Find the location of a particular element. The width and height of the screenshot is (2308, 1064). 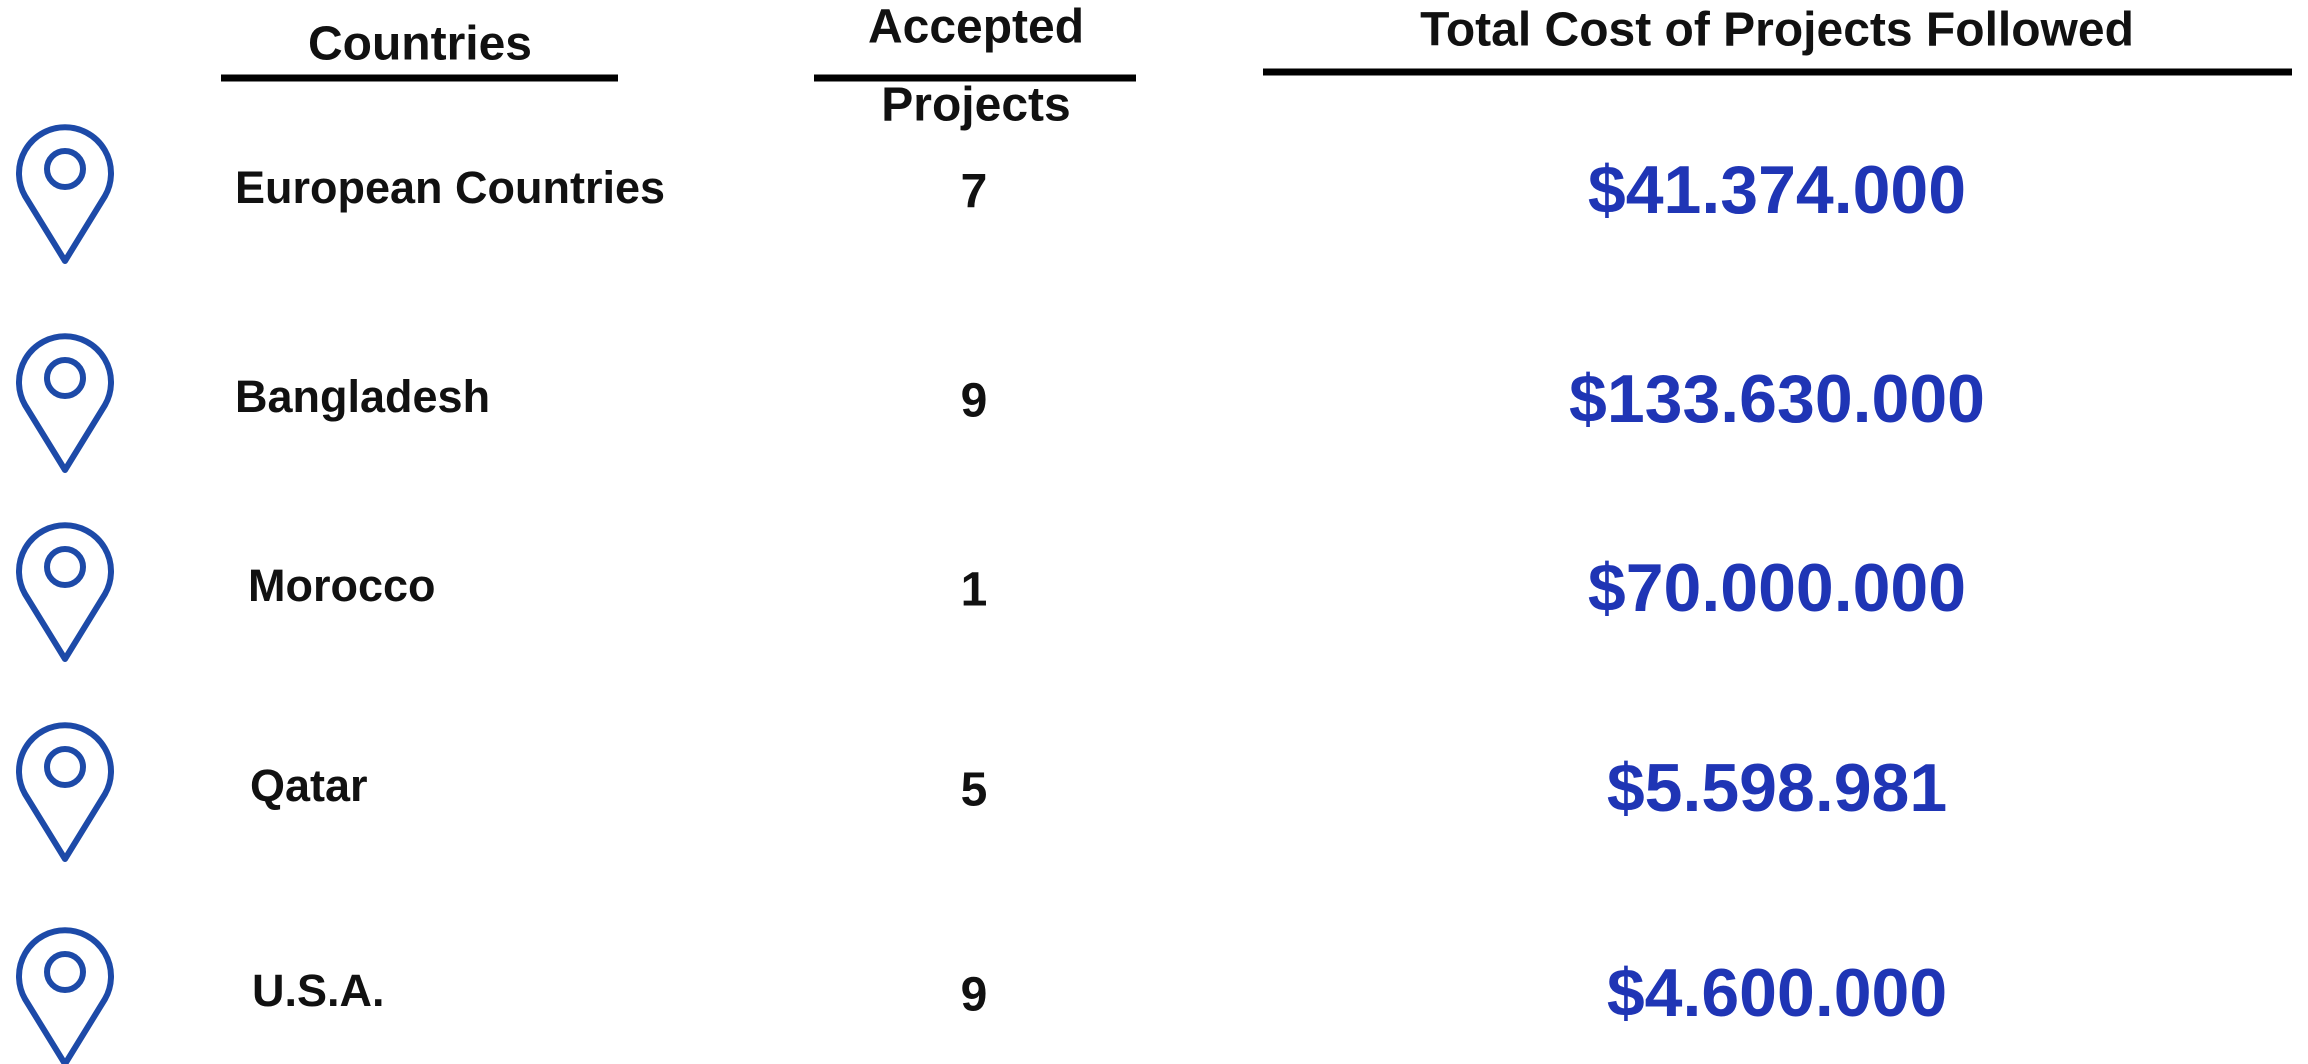

project-count: 7 is located at coordinates (974, 192).